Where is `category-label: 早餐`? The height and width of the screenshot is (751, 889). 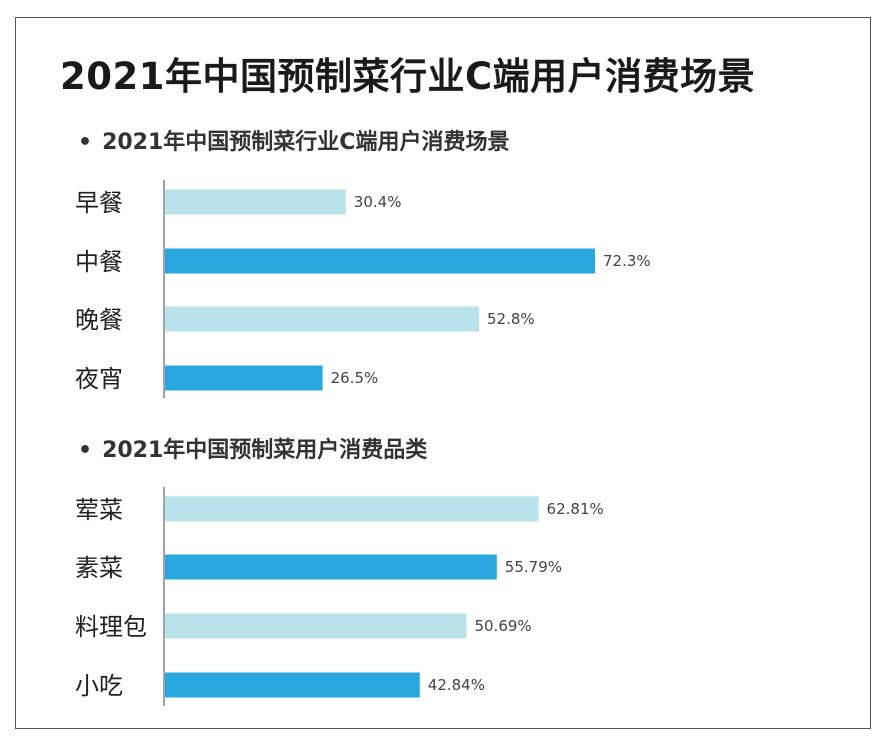 category-label: 早餐 is located at coordinates (99, 203).